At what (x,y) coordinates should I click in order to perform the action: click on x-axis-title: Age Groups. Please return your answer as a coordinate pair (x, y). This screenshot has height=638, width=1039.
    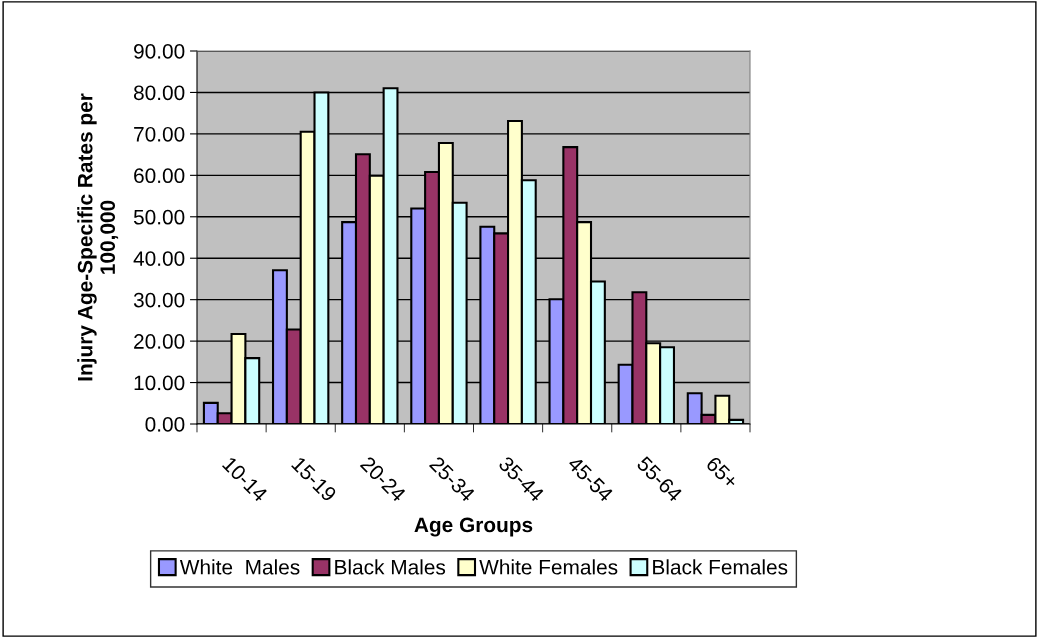
    Looking at the image, I should click on (473, 527).